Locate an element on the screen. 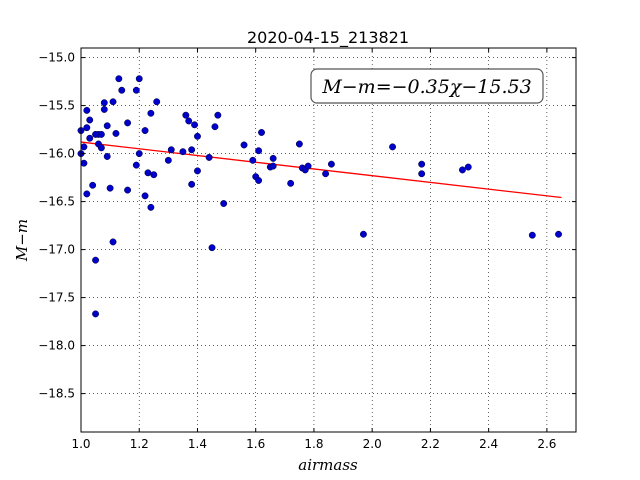  x-tick-label: 1.6 is located at coordinates (255, 444).